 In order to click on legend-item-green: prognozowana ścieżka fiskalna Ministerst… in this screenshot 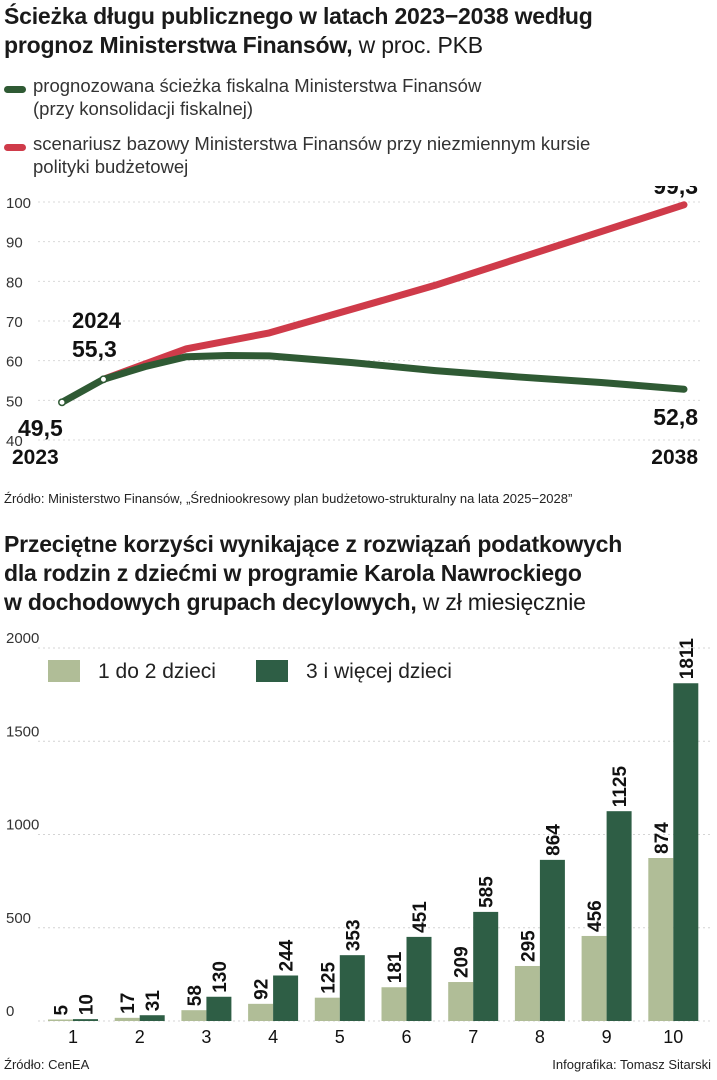, I will do `click(257, 97)`.